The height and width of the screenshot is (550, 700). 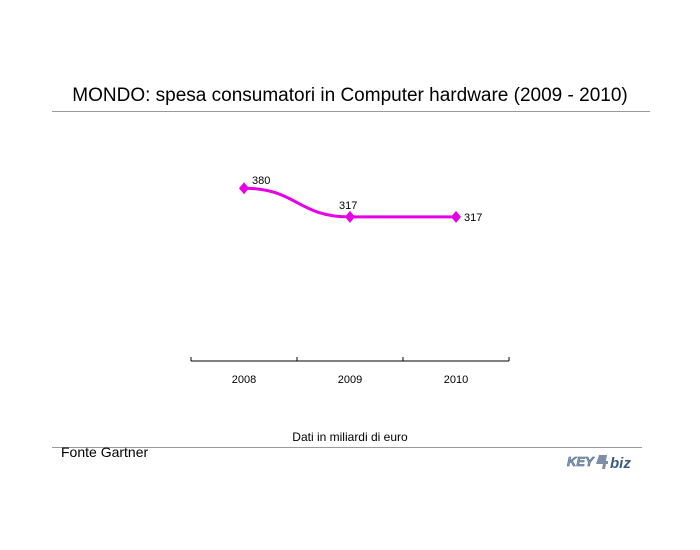 I want to click on footer-divider, so click(x=347, y=447).